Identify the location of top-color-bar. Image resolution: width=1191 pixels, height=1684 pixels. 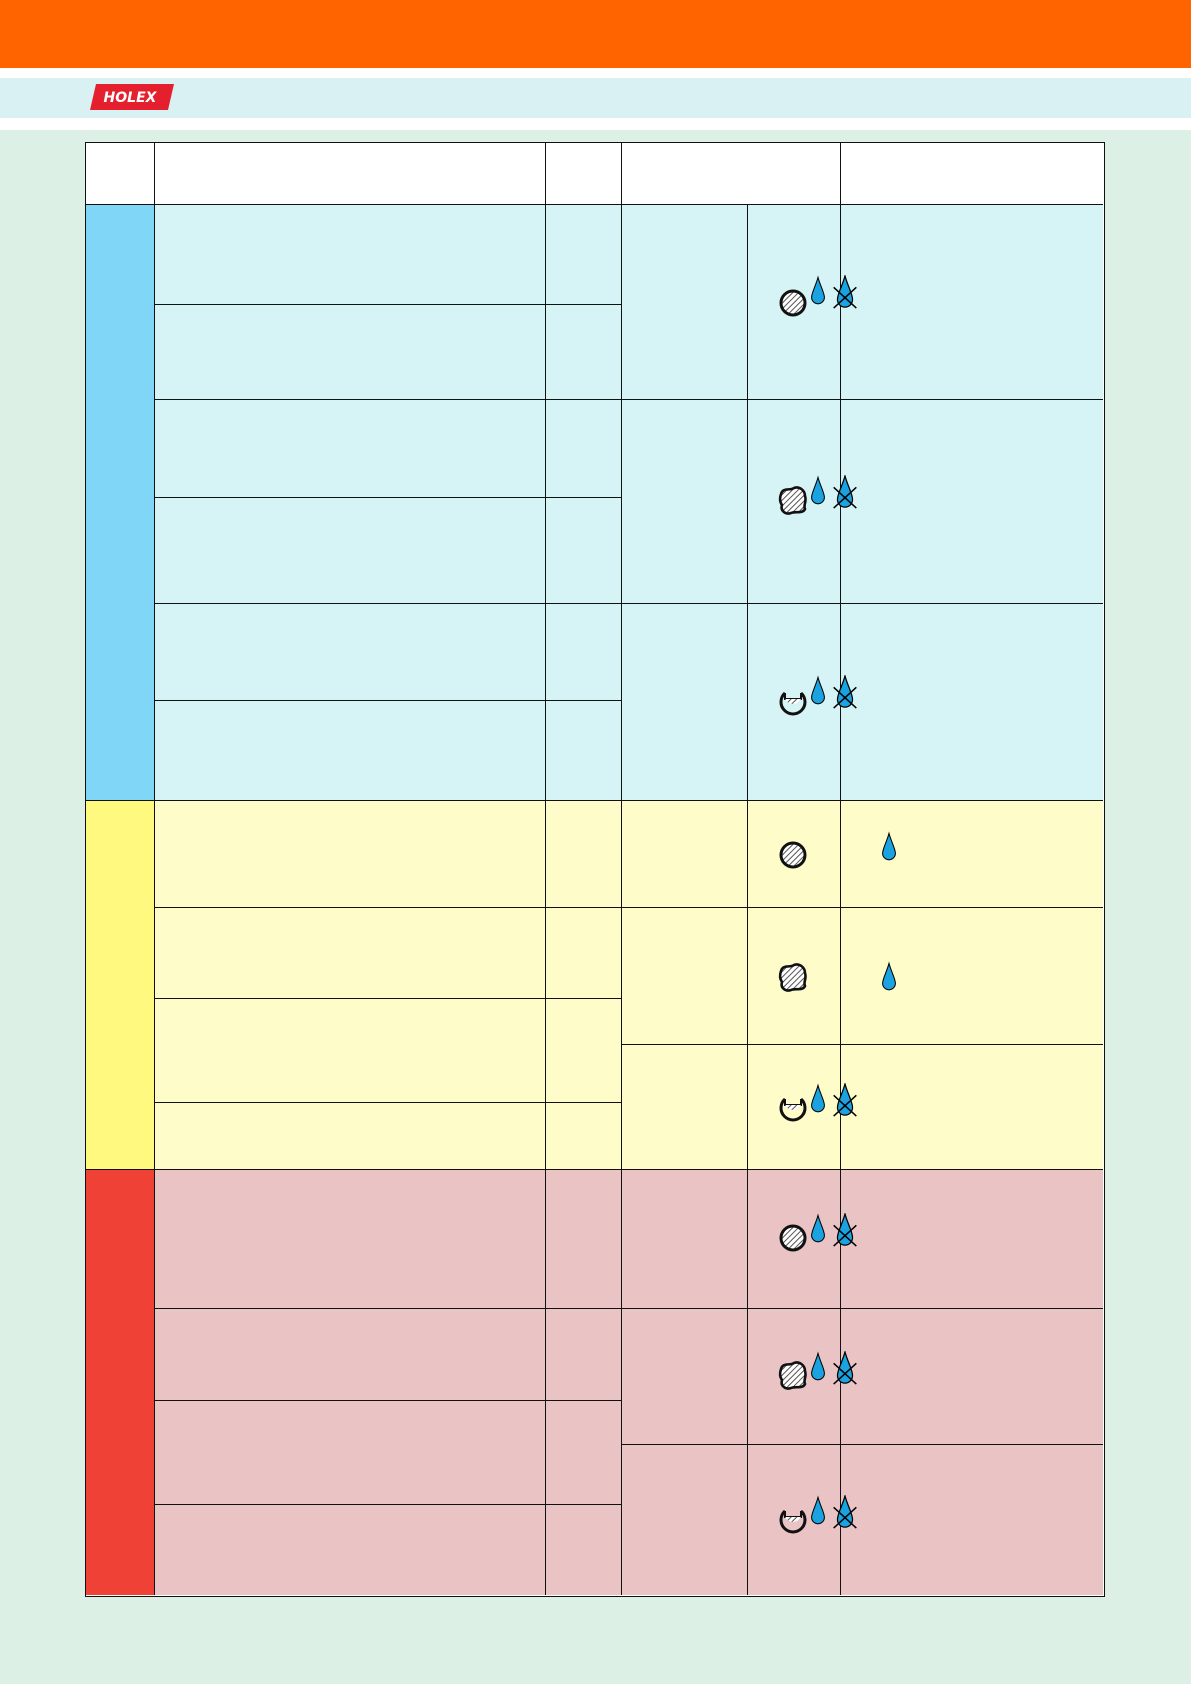
(595, 34).